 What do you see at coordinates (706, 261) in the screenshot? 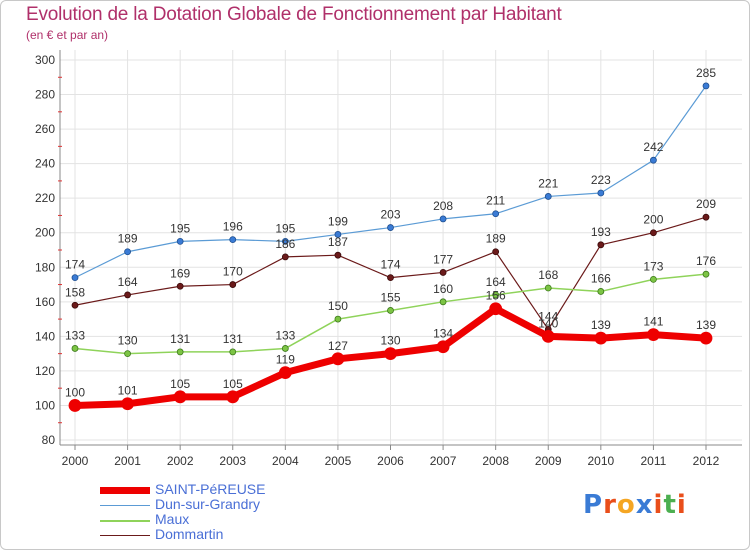
I see `data-label-maux: 176` at bounding box center [706, 261].